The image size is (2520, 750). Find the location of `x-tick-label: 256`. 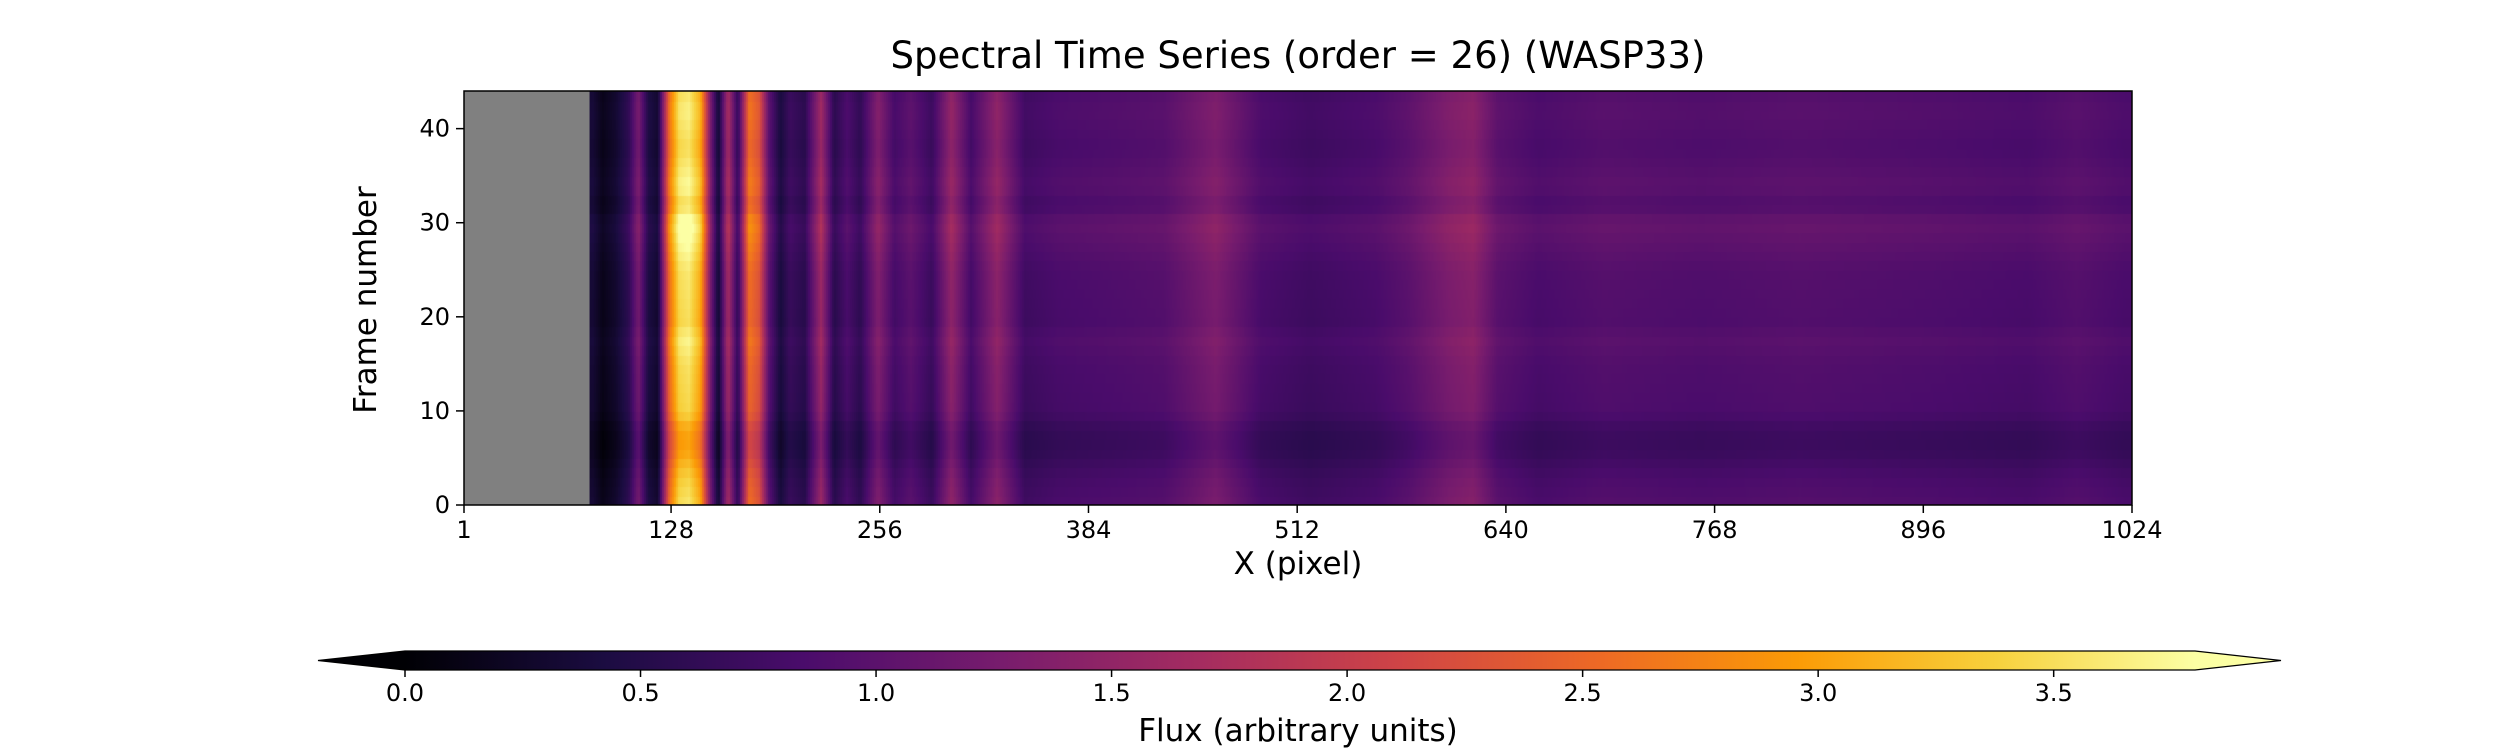

x-tick-label: 256 is located at coordinates (880, 530).